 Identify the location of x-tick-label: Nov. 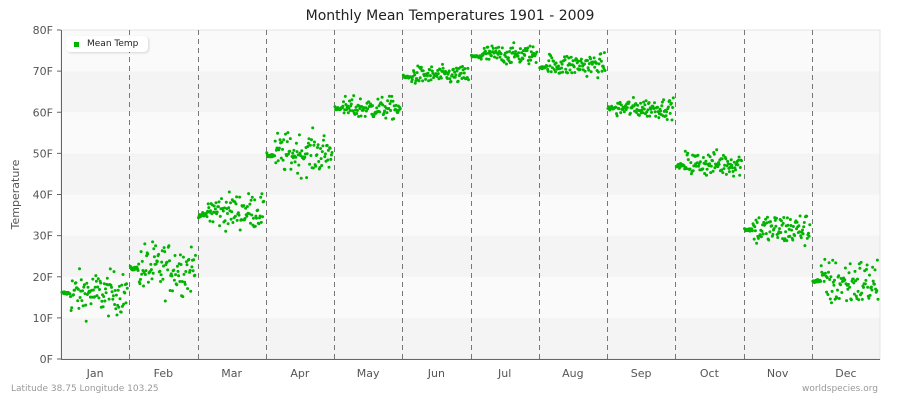
(778, 373).